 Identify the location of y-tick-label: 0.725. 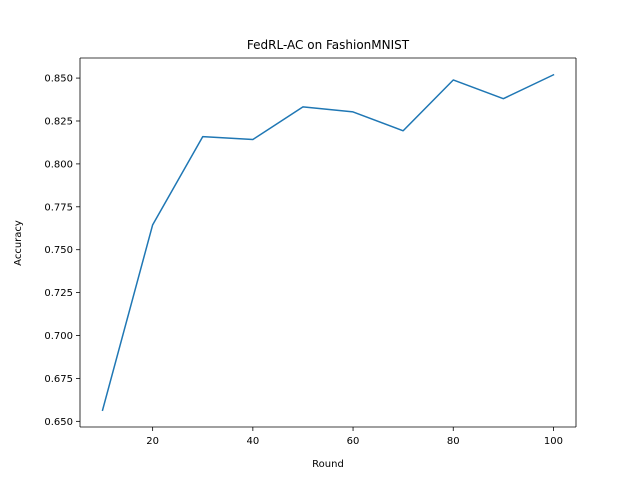
(58, 293).